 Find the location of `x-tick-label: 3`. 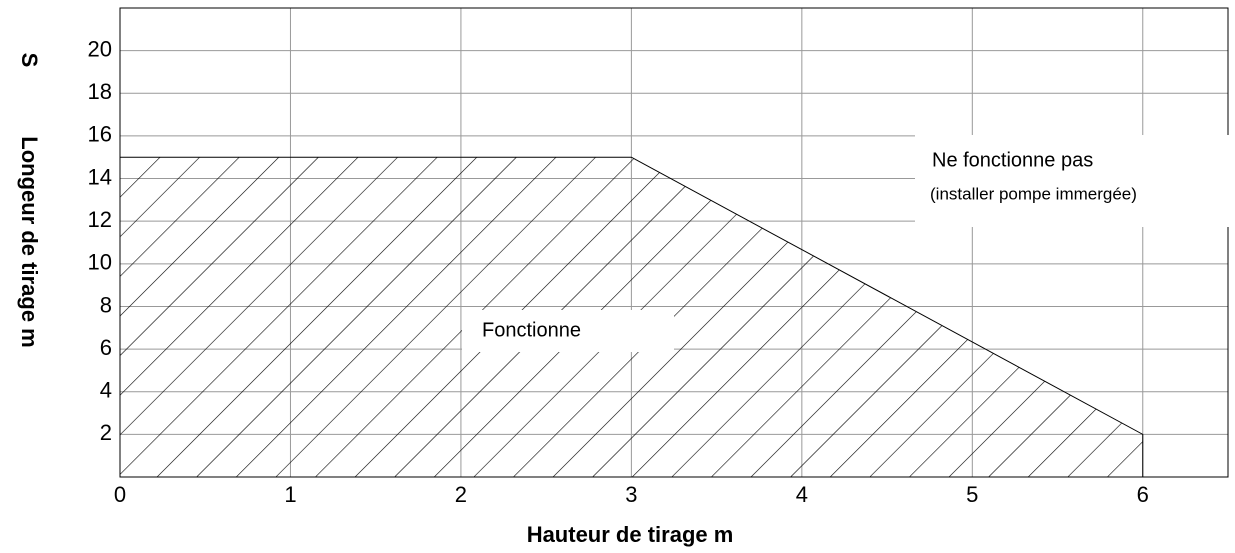

x-tick-label: 3 is located at coordinates (631, 494).